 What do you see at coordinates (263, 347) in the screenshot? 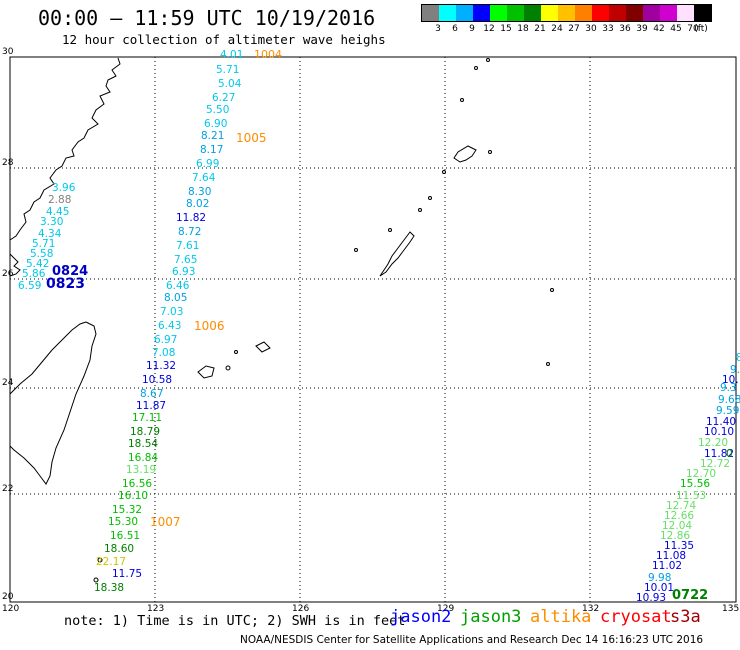
I see `miyako-island` at bounding box center [263, 347].